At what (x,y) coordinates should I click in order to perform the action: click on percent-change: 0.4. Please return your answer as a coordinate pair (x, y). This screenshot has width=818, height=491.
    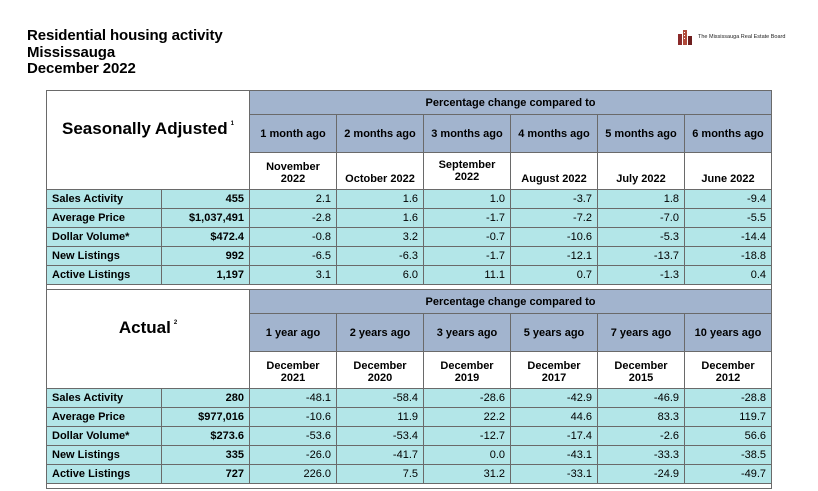
    Looking at the image, I should click on (728, 275).